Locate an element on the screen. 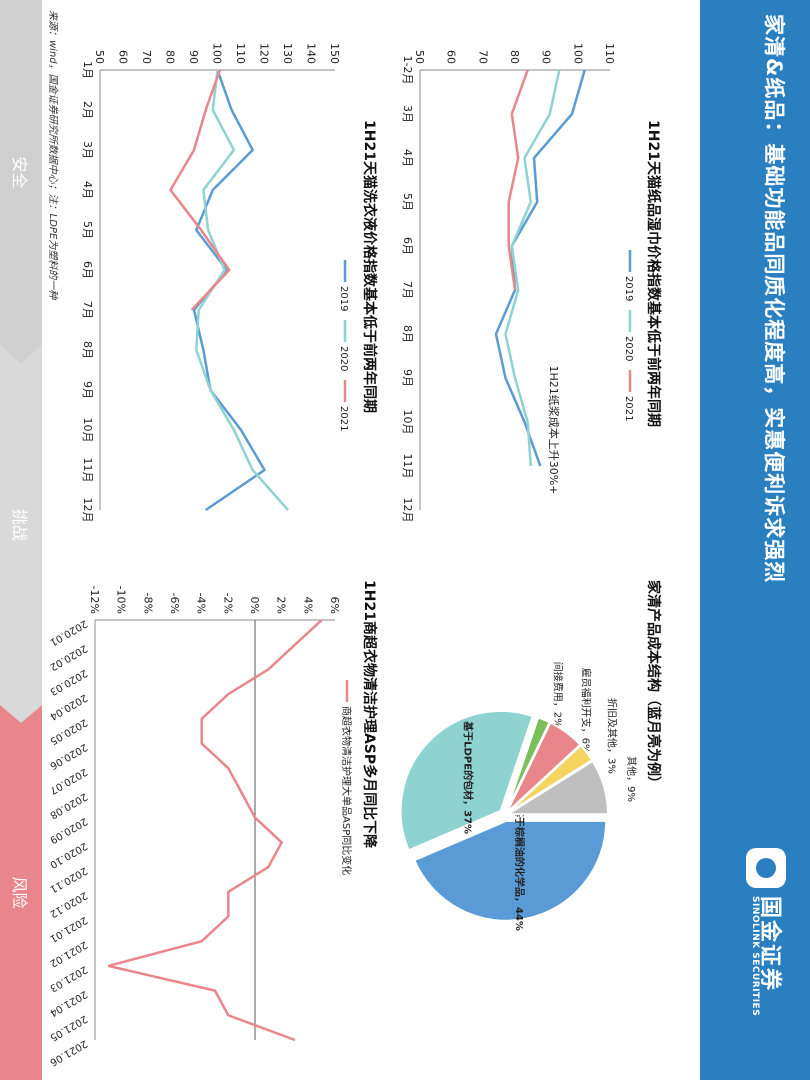  y-tick-label: -12% is located at coordinates (94, 600).